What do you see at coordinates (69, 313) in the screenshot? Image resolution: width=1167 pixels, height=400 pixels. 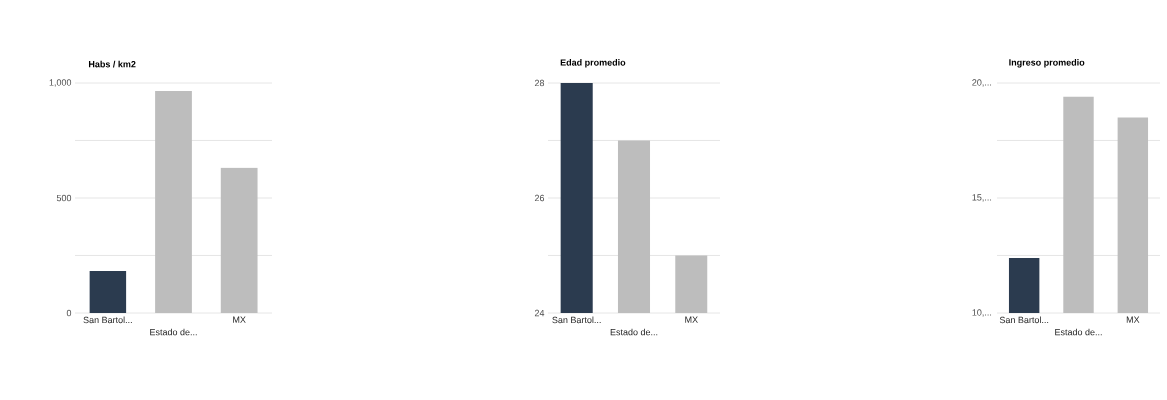 I see `y-tick-label: 0` at bounding box center [69, 313].